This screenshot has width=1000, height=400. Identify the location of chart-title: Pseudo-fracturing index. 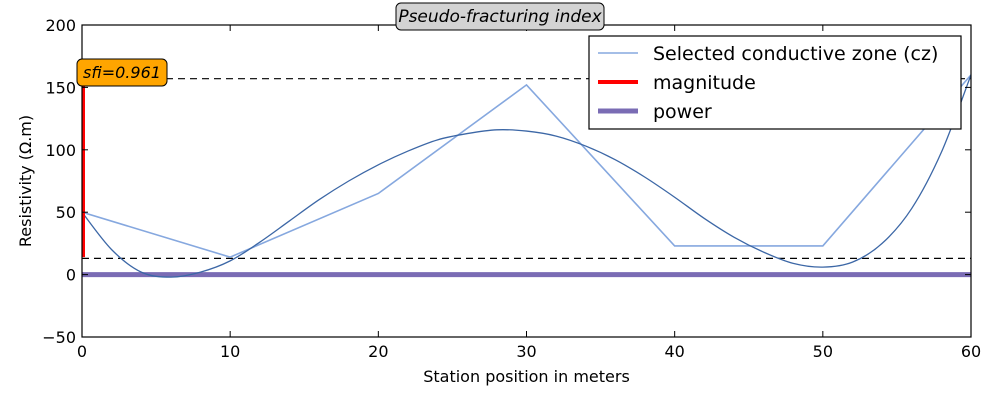
(500, 17).